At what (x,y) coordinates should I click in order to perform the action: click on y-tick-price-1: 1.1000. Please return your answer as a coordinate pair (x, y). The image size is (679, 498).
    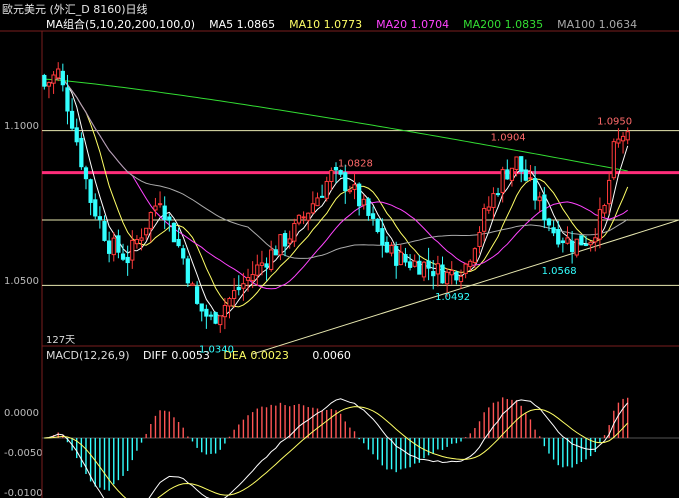
    Looking at the image, I should click on (21, 126).